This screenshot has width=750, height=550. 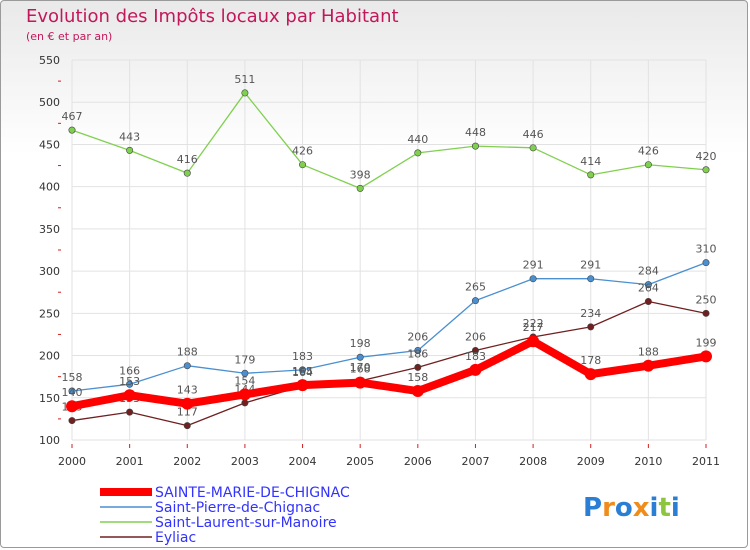 What do you see at coordinates (129, 136) in the screenshot?
I see `data-label: 443` at bounding box center [129, 136].